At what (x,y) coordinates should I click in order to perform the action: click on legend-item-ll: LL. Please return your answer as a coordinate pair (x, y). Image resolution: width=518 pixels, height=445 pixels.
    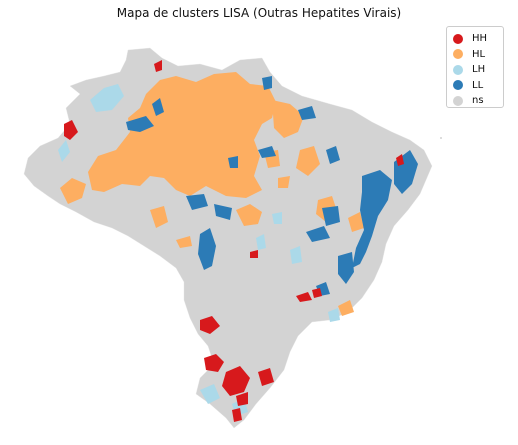
    Looking at the image, I should click on (478, 86).